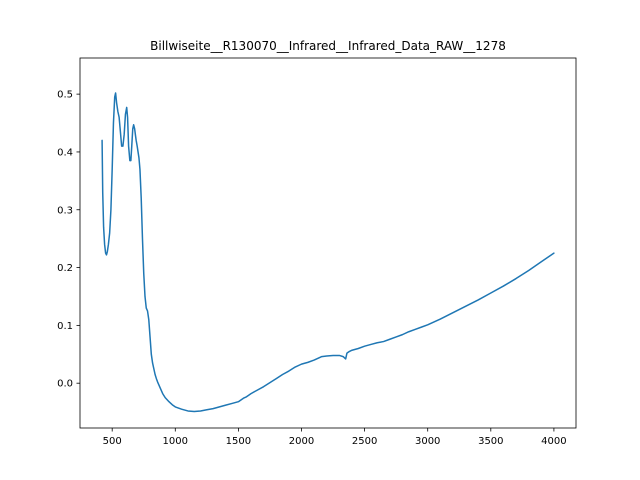 This screenshot has height=480, width=640. Describe the element at coordinates (65, 152) in the screenshot. I see `y-tick-label: 0.4` at that location.